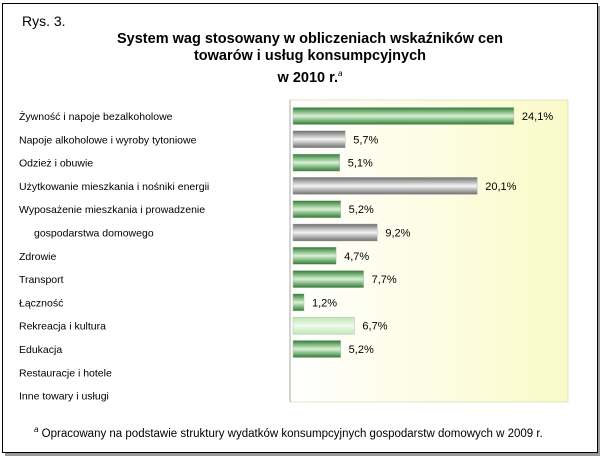  Describe the element at coordinates (114, 187) in the screenshot. I see `category-label: Użytkowanie mieszkania i nośniki energii` at that location.